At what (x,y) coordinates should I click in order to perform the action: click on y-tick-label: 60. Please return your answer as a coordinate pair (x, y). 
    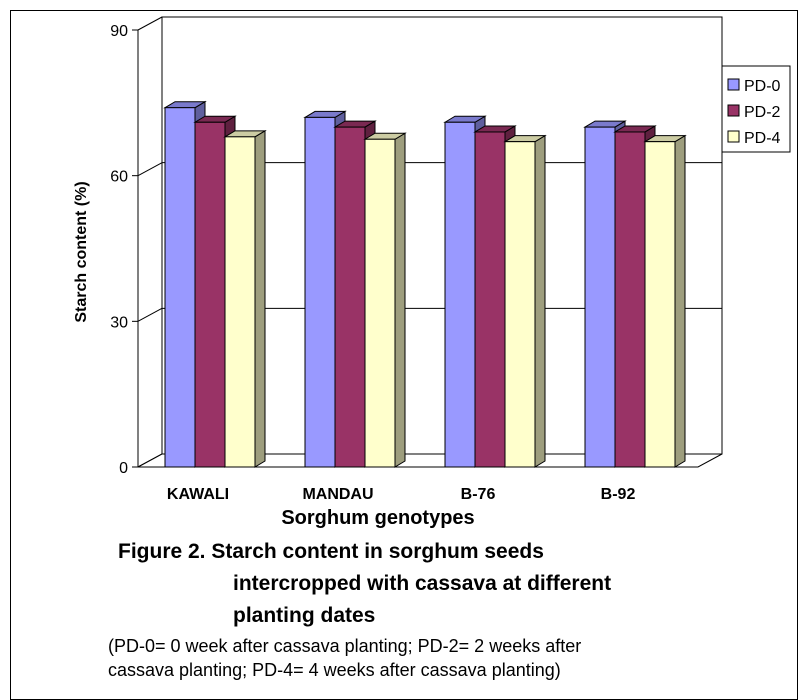
    Looking at the image, I should click on (119, 177).